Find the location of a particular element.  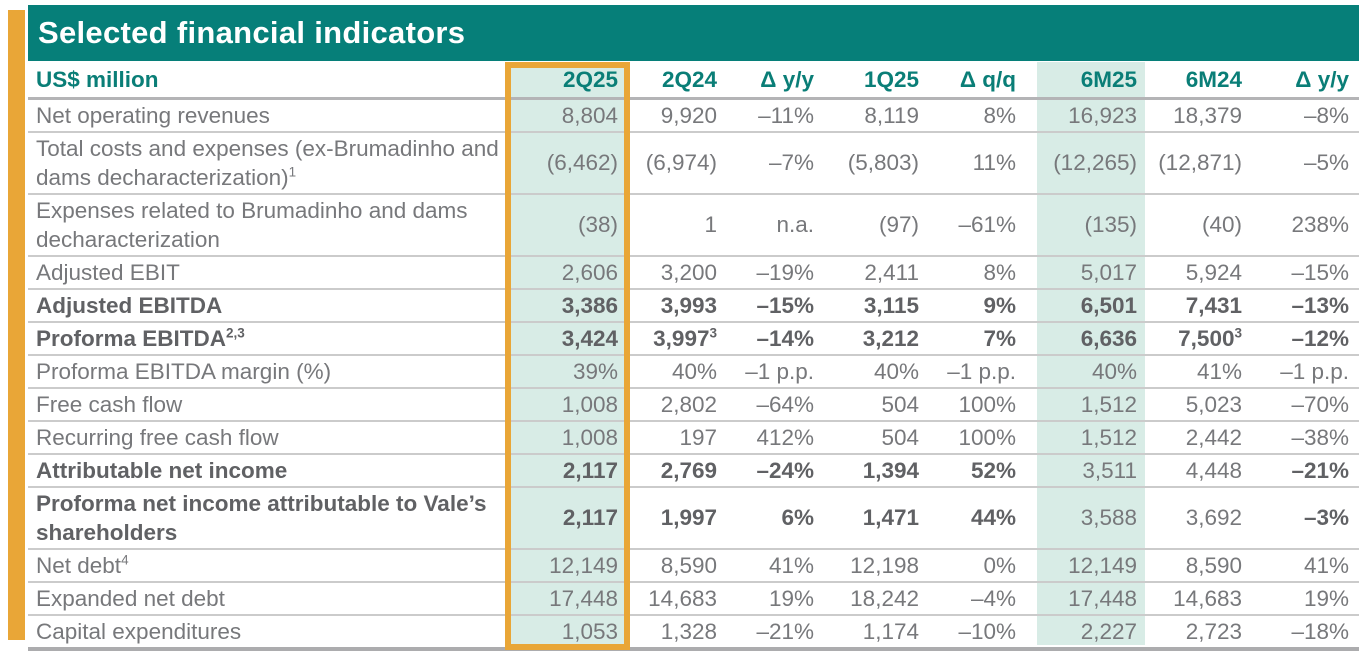

cell-y-y: –11% is located at coordinates (786, 115).